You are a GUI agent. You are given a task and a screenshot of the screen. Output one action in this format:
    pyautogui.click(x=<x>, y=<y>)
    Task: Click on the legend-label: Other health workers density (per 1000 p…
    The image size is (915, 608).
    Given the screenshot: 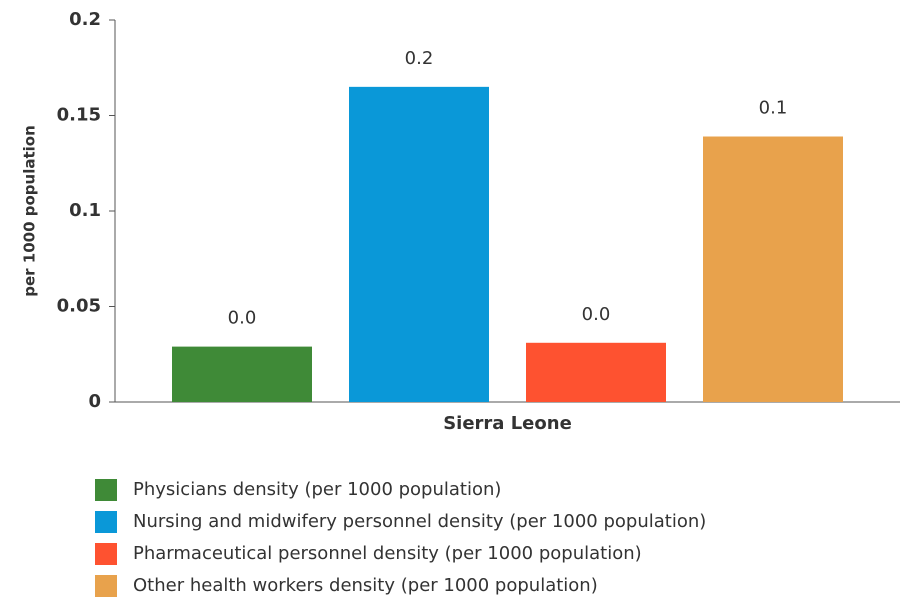 What is the action you would take?
    pyautogui.click(x=365, y=585)
    